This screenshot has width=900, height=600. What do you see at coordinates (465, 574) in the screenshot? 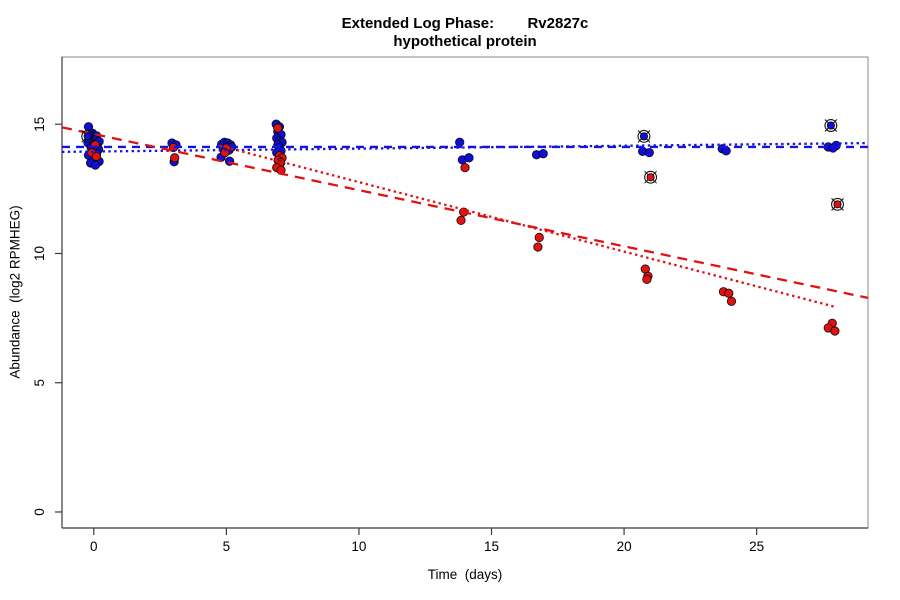
I see `x-axis-label: Time (days)` at bounding box center [465, 574].